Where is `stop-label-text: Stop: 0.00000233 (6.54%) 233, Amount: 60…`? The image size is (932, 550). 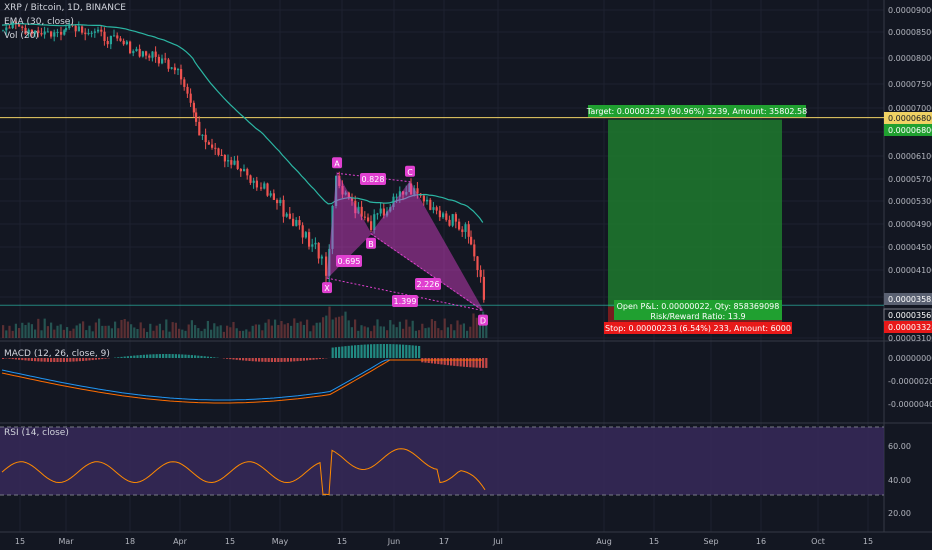 stop-label-text: Stop: 0.00000233 (6.54%) 233, Amount: 60… is located at coordinates (698, 328).